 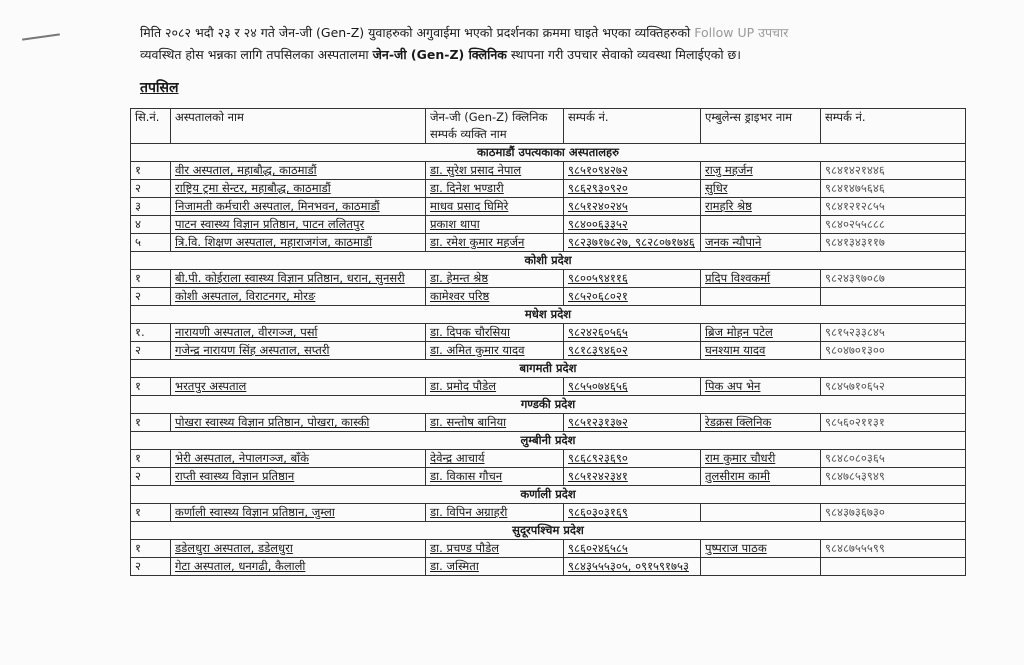 I want to click on contact-person-cell: डा. प्रचण्ड पौडेल, so click(x=494, y=548).